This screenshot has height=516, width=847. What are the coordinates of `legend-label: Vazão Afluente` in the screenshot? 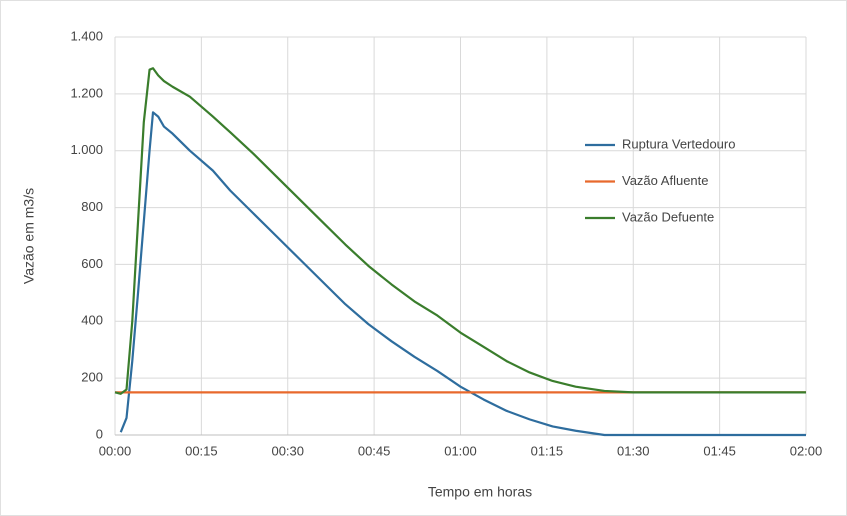 It's located at (665, 180).